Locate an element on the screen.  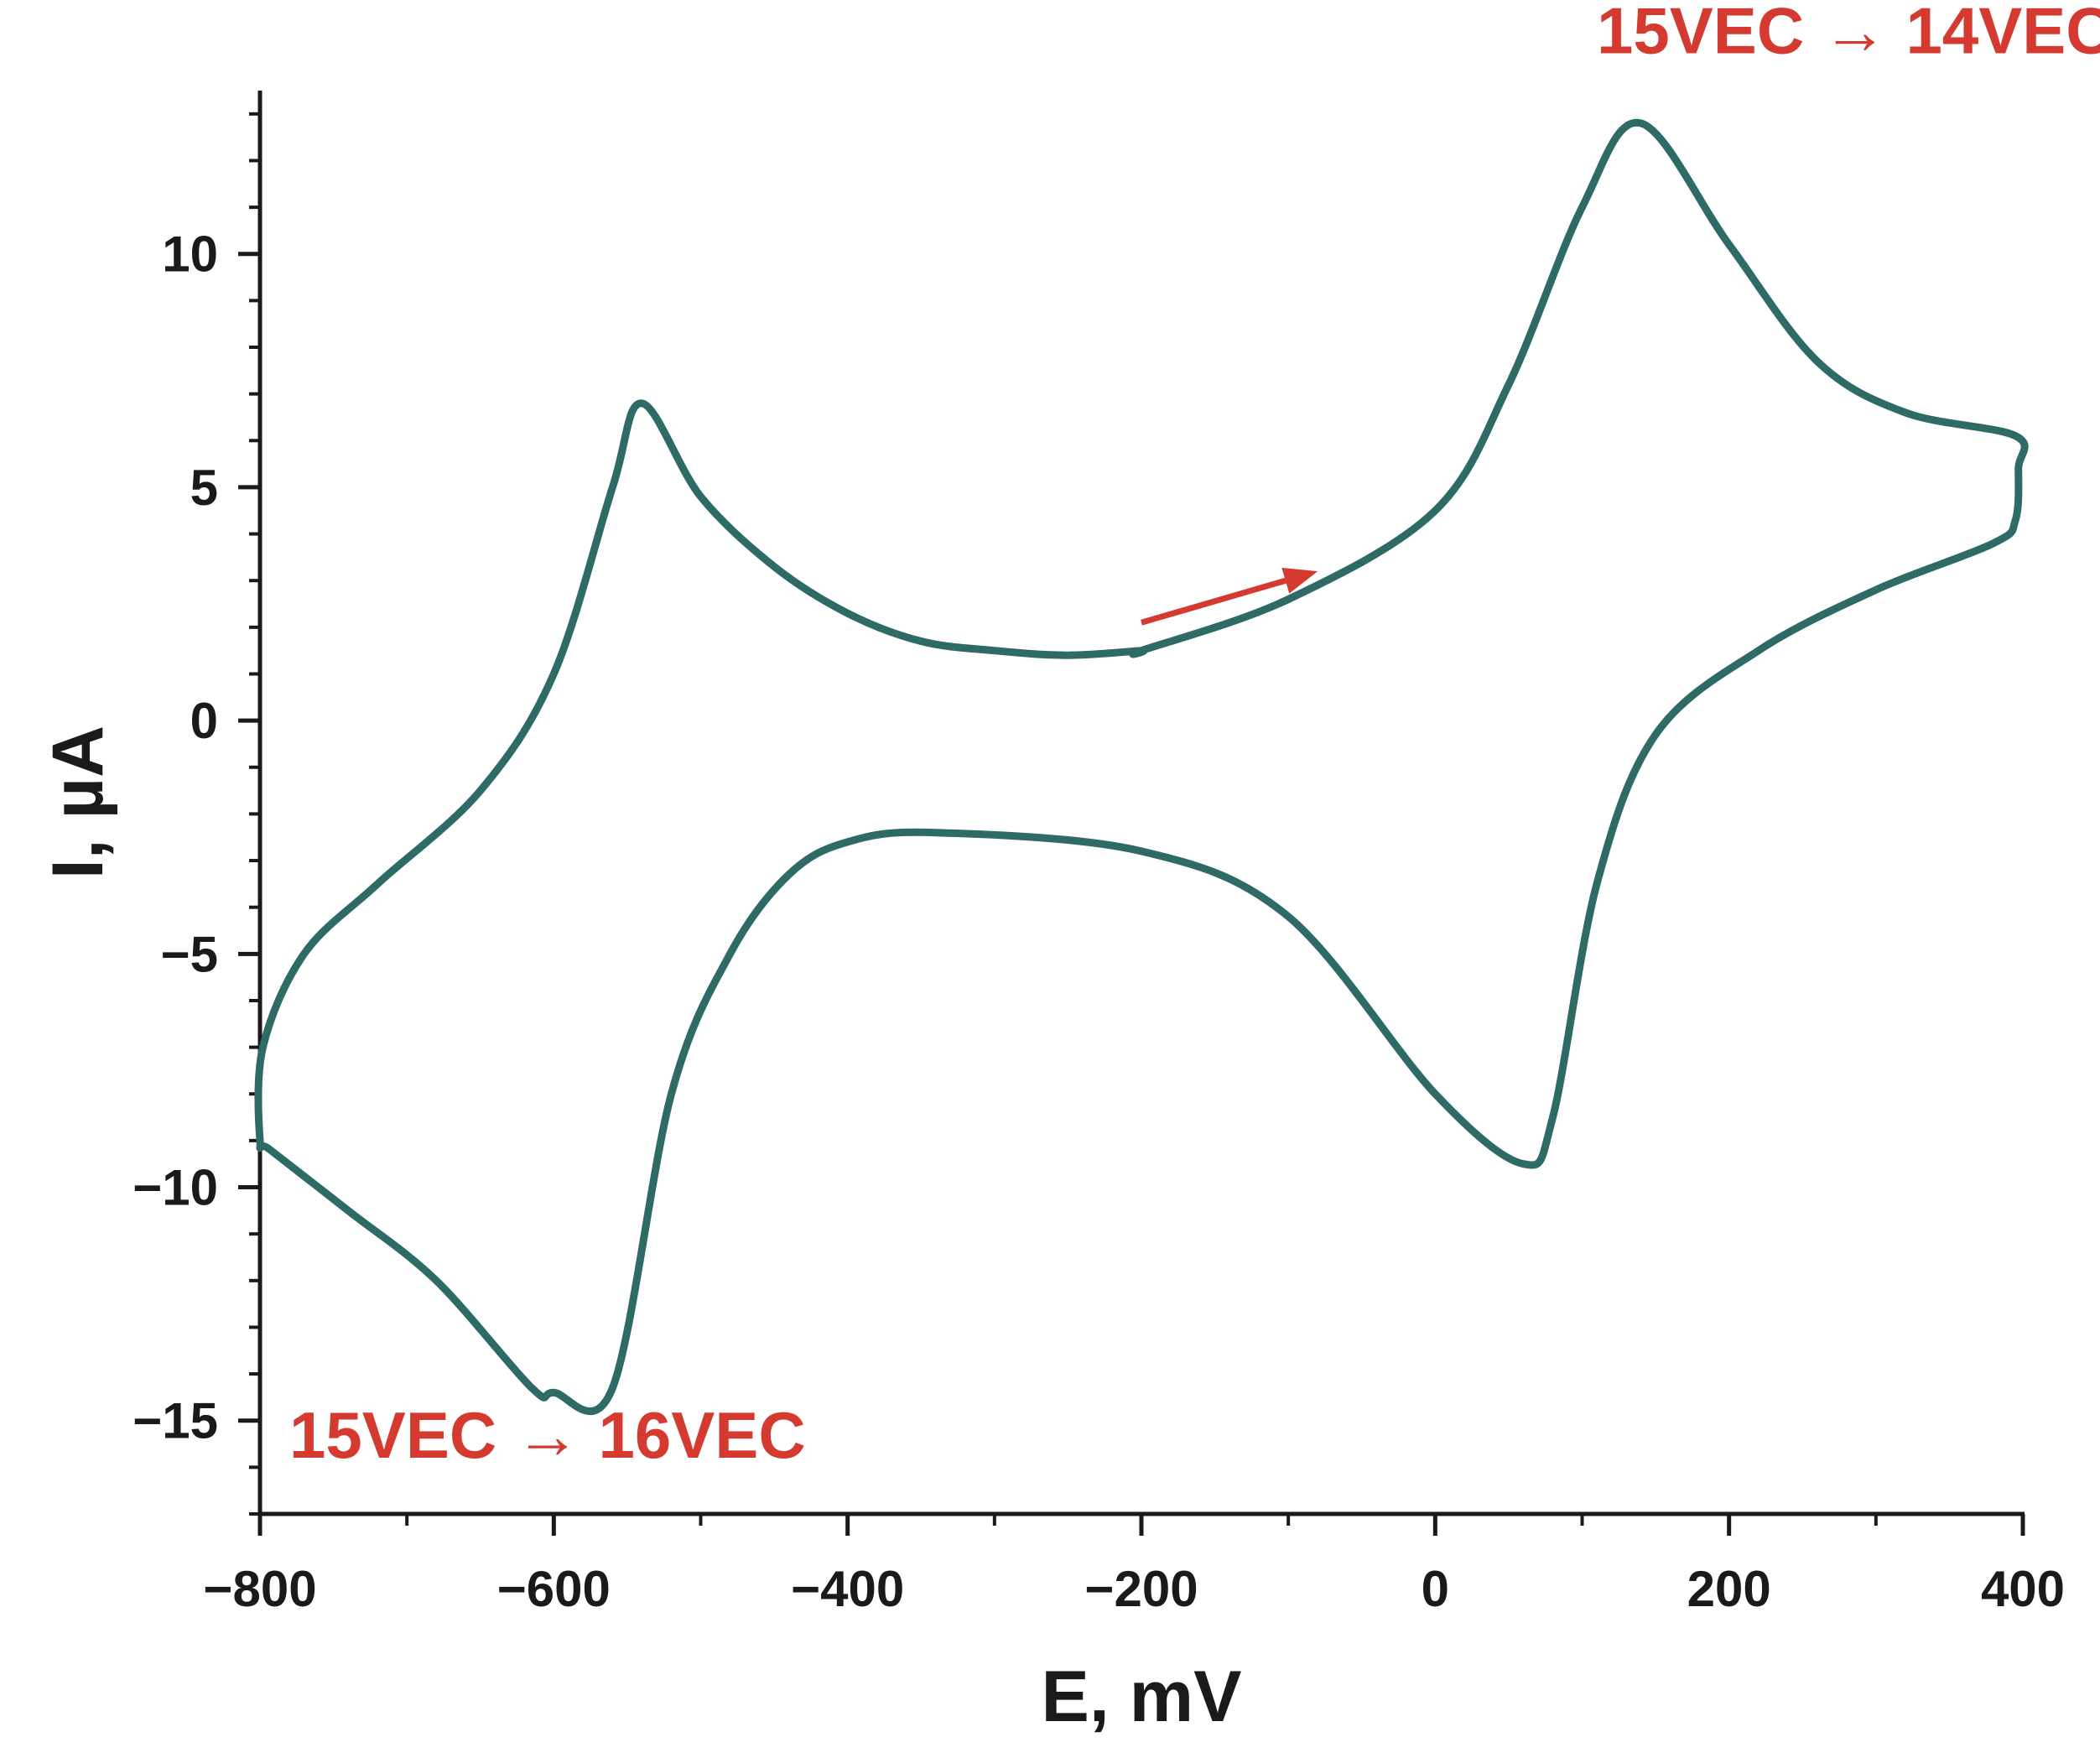
x-tick-label: 0 is located at coordinates (1435, 1589).